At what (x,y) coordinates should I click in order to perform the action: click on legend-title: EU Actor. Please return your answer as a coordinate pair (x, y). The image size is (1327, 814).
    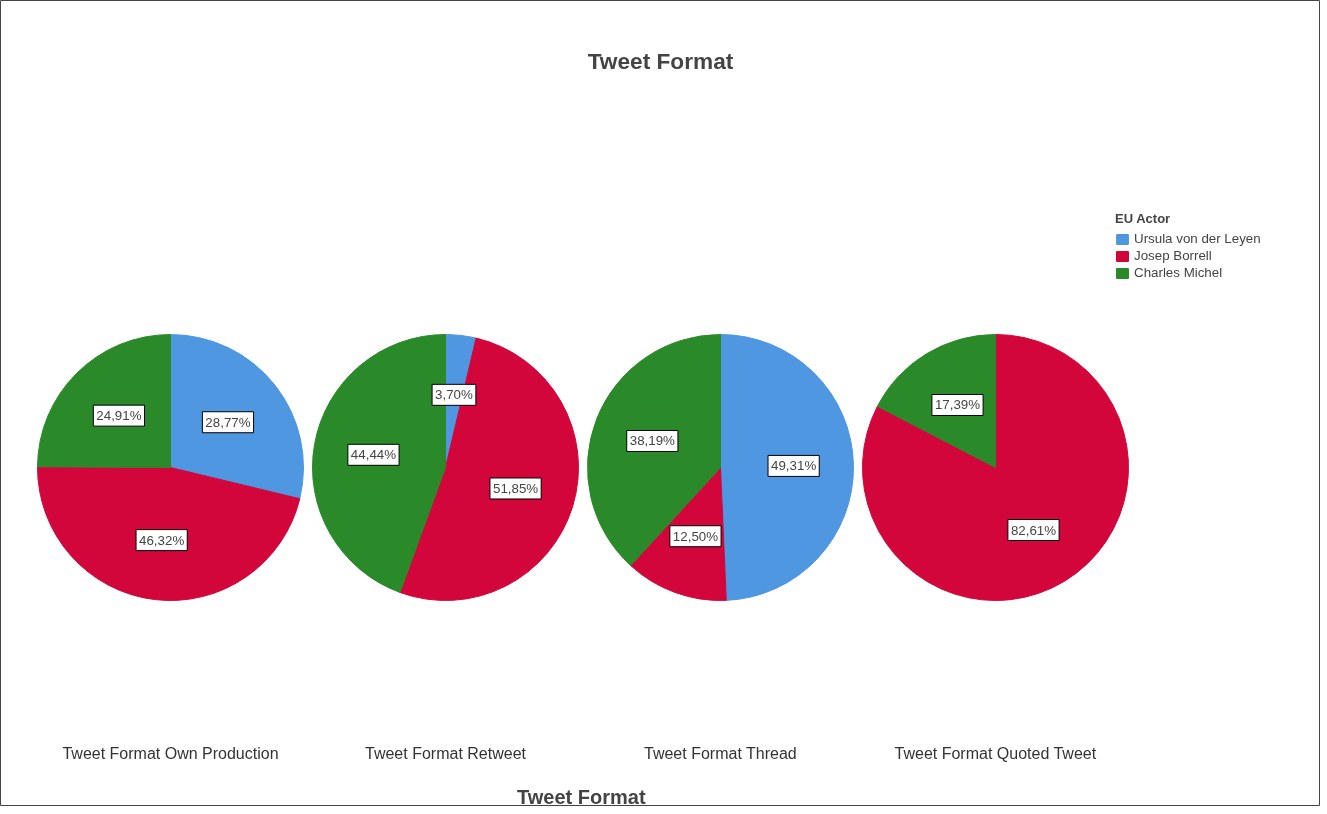
    Looking at the image, I should click on (1143, 218).